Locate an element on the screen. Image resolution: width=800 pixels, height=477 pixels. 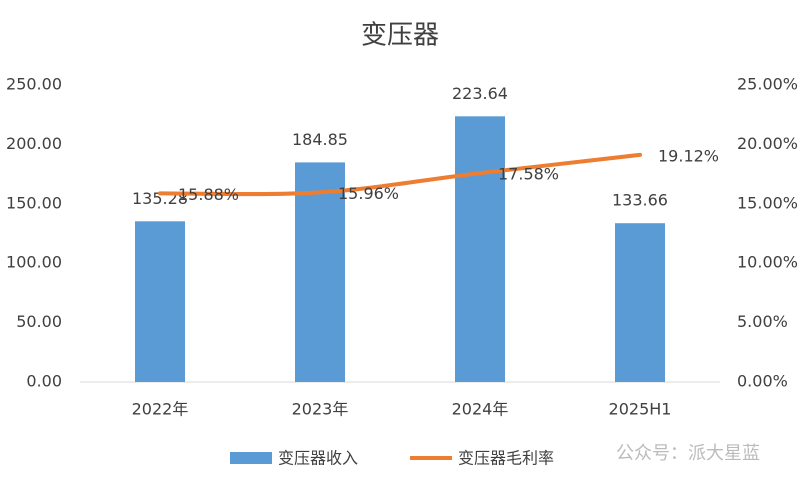
y2-tick-label: 25.00% is located at coordinates (767, 84).